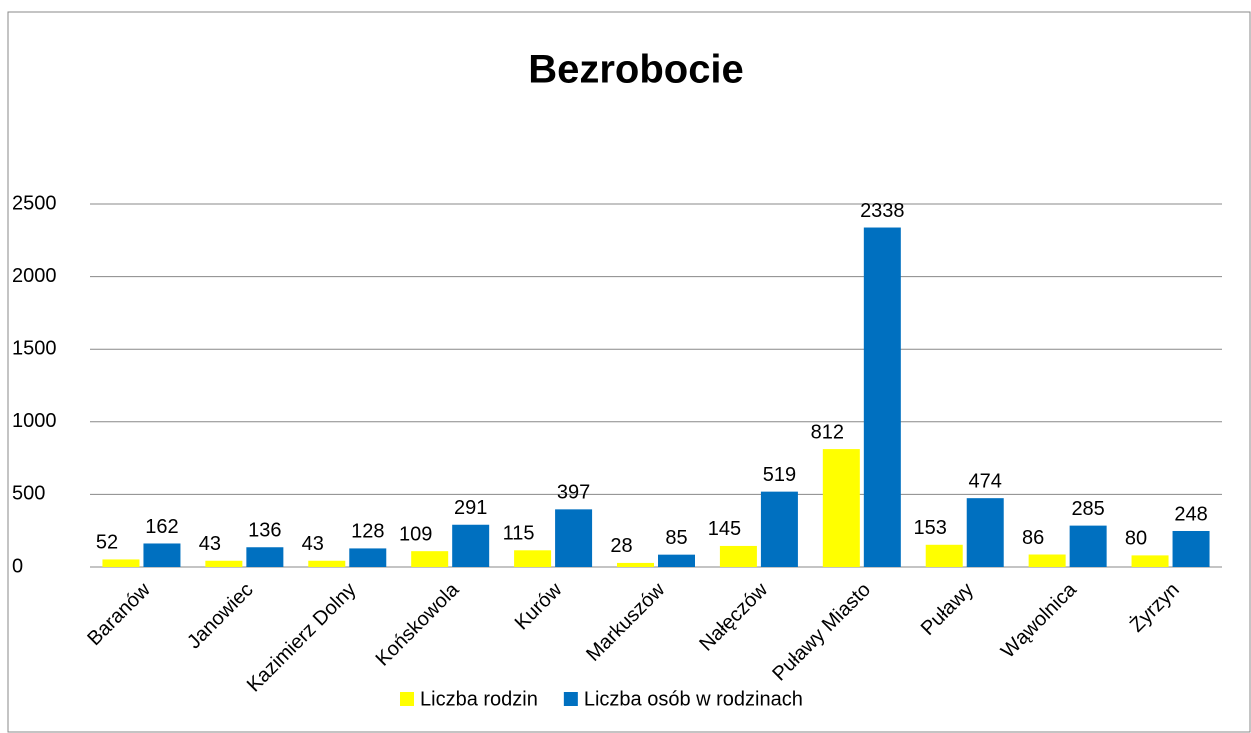  What do you see at coordinates (415, 534) in the screenshot?
I see `data-label: 109` at bounding box center [415, 534].